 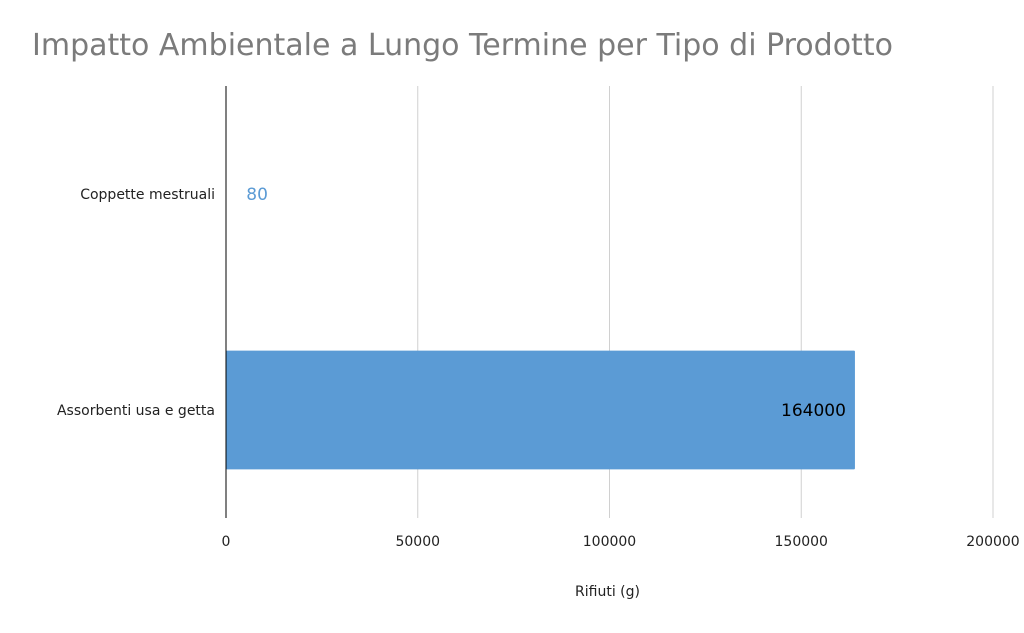 I want to click on category-label: Coppette mestruali, so click(x=147, y=195).